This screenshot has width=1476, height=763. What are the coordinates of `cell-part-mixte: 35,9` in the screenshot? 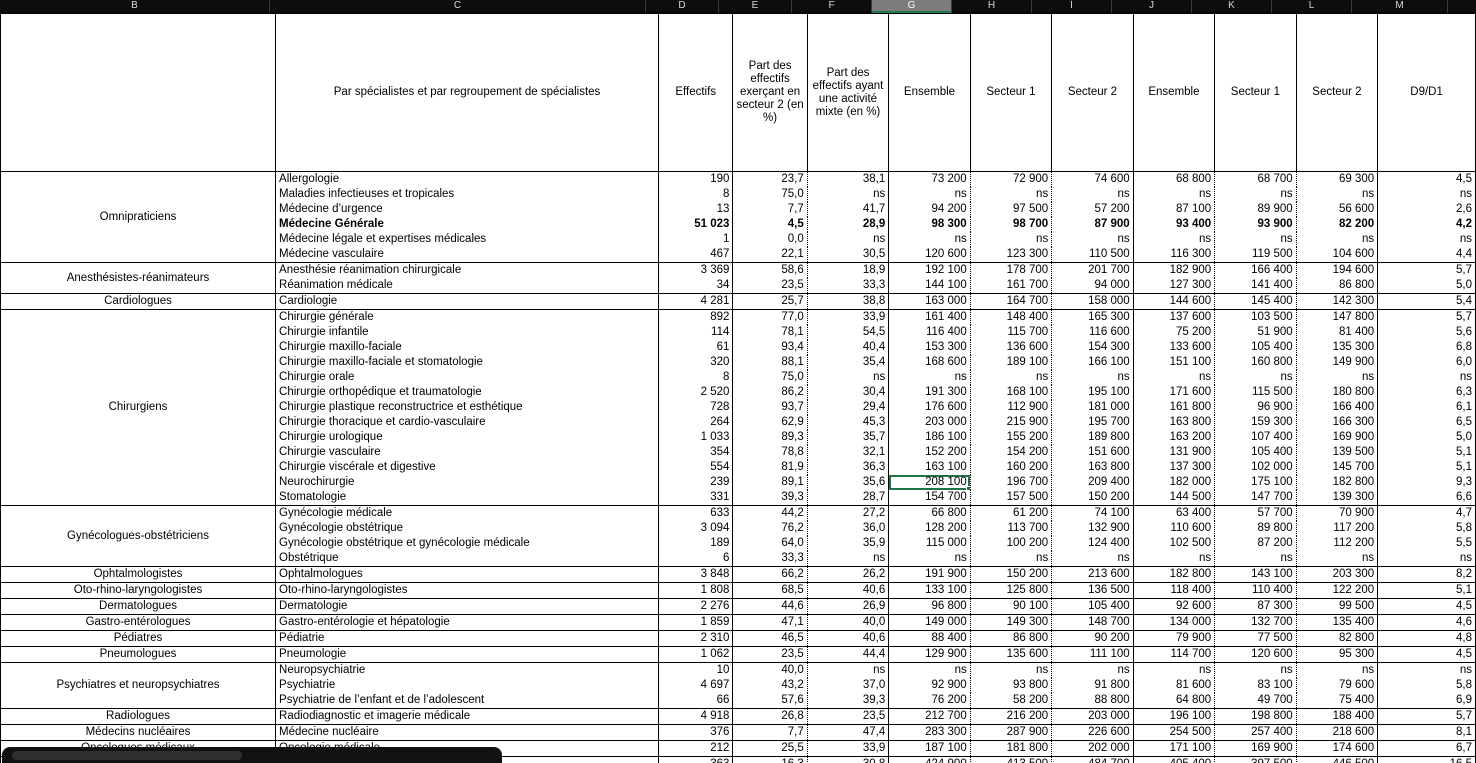 It's located at (848, 543).